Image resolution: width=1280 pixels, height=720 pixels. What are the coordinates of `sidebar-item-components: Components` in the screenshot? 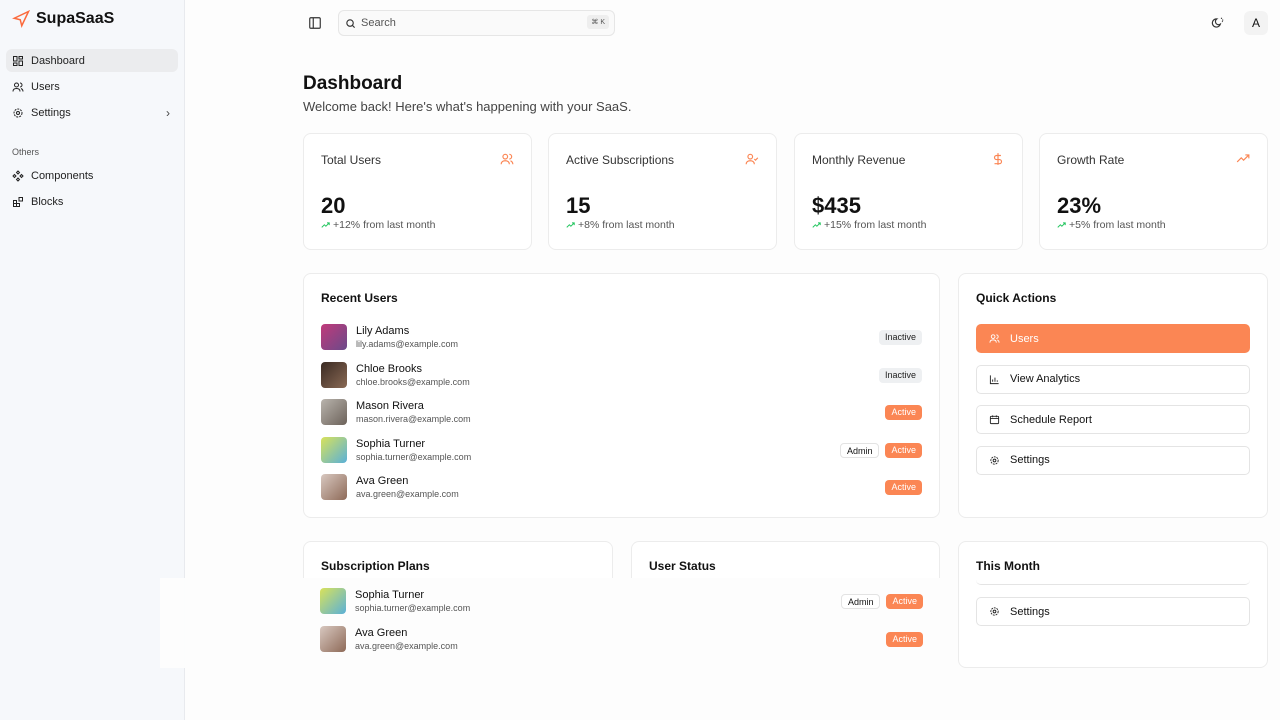 It's located at (92, 175).